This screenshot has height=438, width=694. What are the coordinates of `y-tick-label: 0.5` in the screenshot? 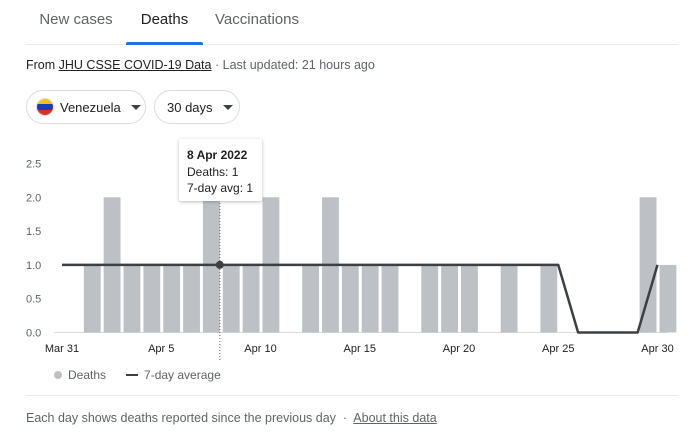 It's located at (33, 300).